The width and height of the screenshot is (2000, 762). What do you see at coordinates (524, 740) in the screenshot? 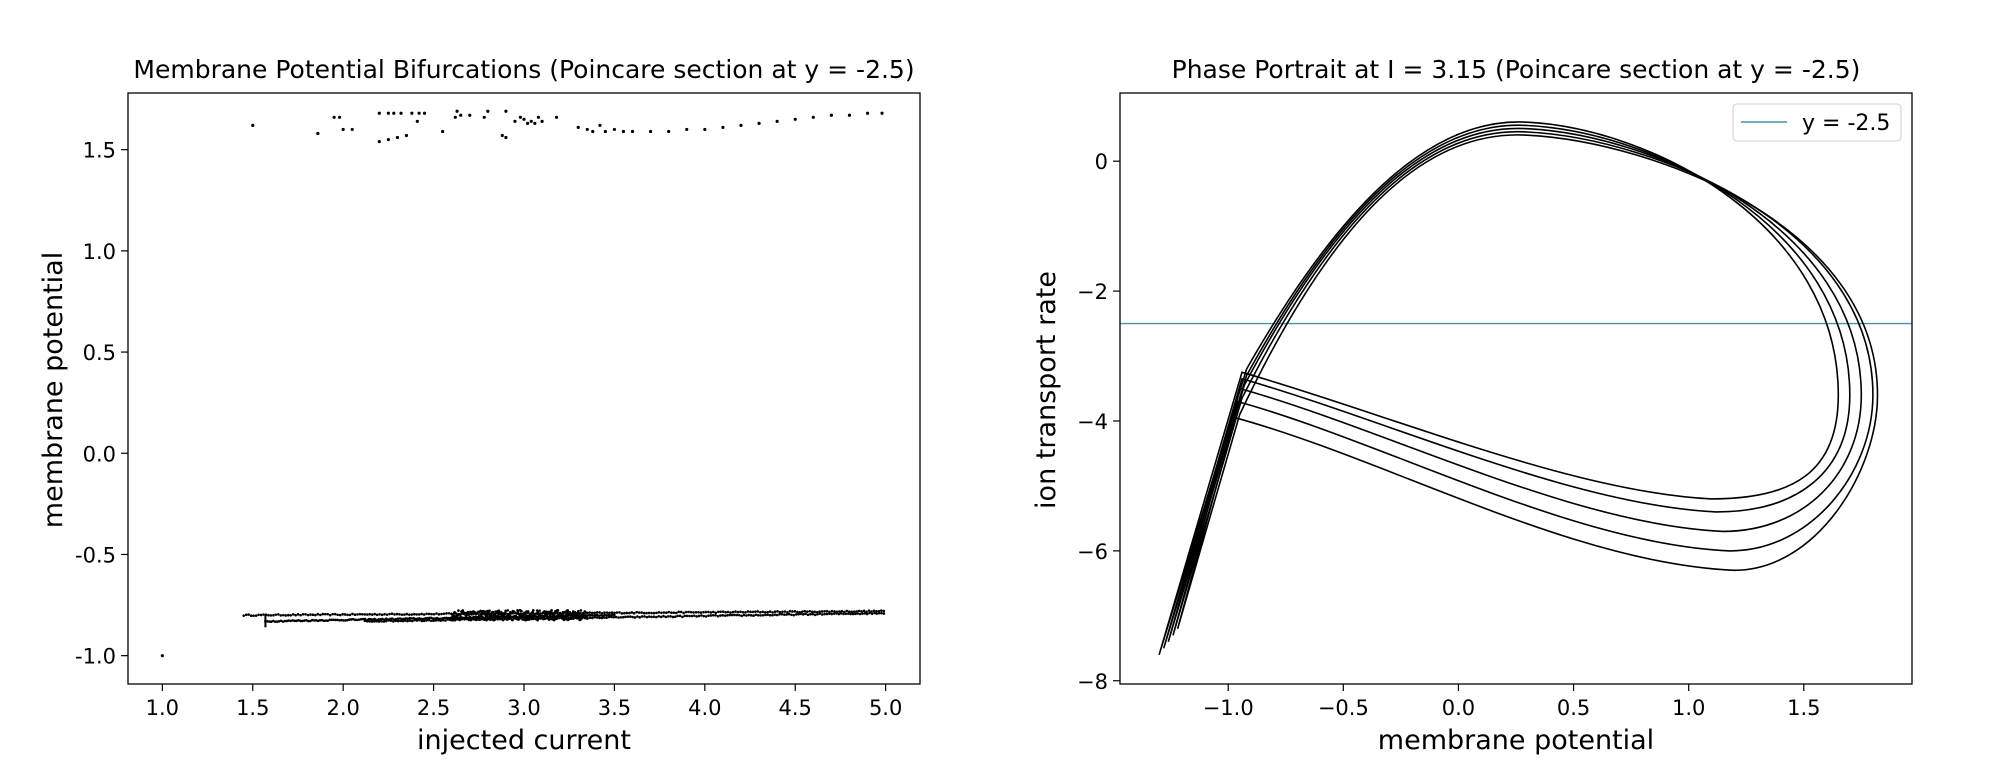
I see `left-x-axis-label: injected current` at bounding box center [524, 740].